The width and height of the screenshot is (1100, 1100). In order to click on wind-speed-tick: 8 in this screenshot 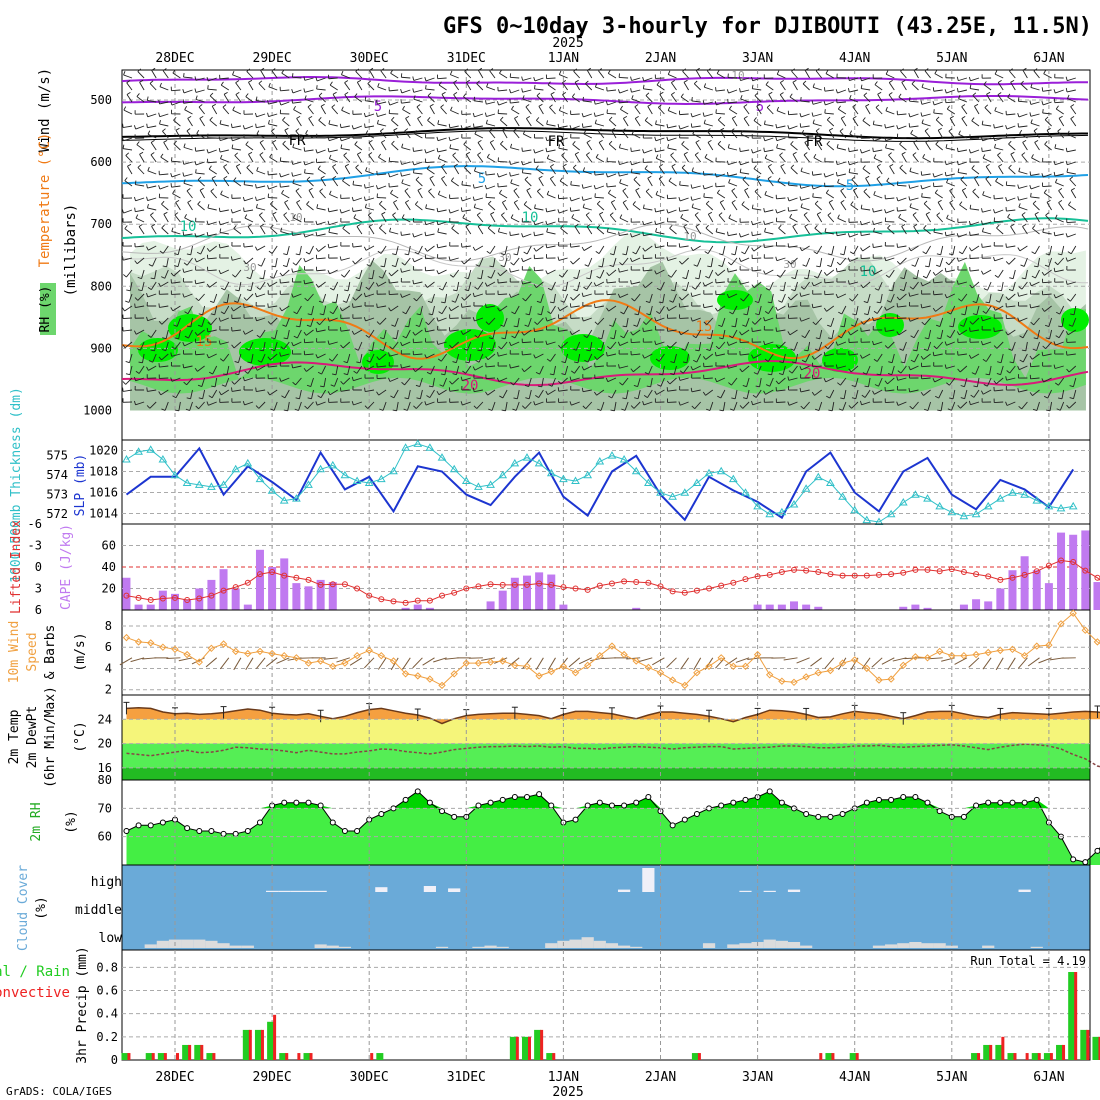, I will do `click(108, 626)`.